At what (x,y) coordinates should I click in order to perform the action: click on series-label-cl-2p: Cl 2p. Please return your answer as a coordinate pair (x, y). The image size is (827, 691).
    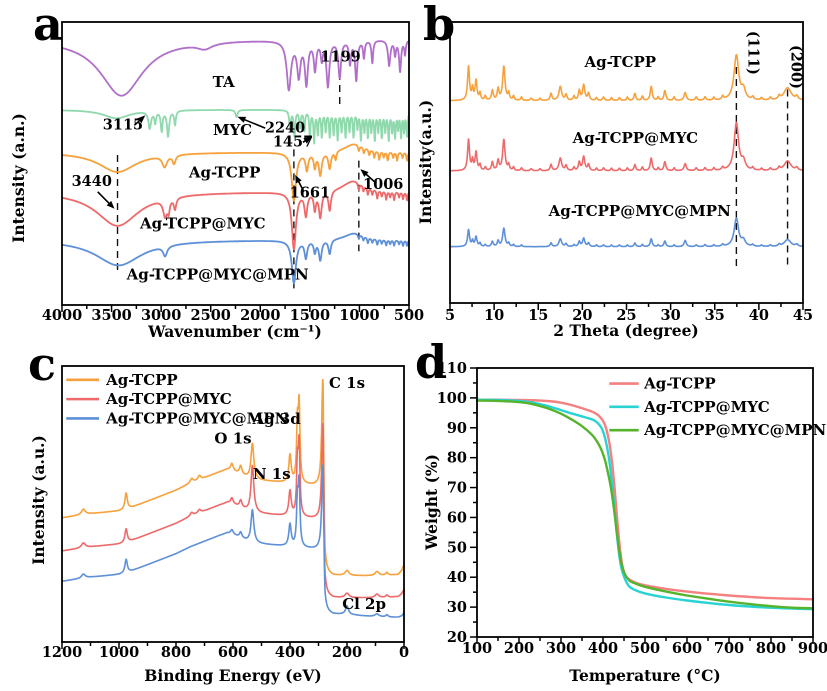
    Looking at the image, I should click on (364, 604).